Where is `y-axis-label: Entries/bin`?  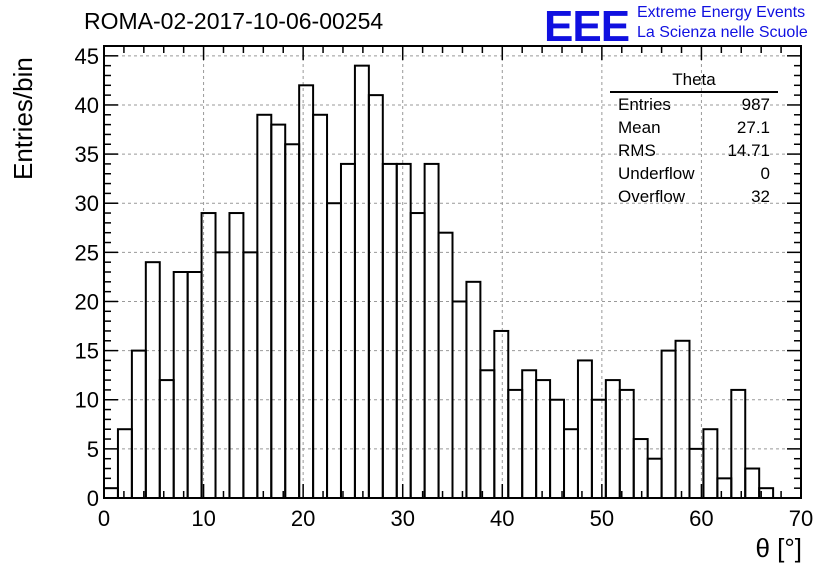
y-axis-label: Entries/bin is located at coordinates (23, 118).